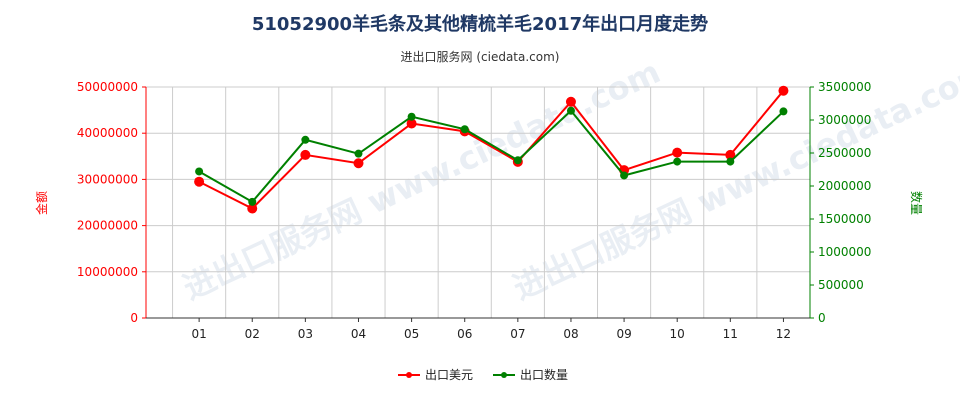  I want to click on x-tick-label: 11, so click(730, 334).